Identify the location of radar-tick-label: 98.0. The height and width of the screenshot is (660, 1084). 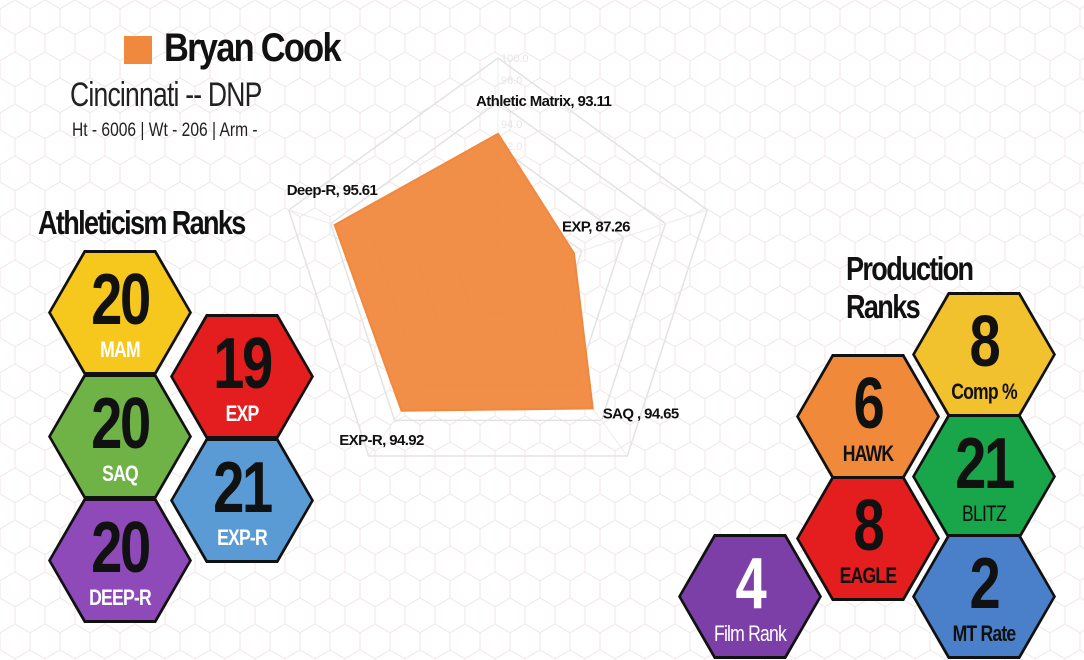
(511, 81).